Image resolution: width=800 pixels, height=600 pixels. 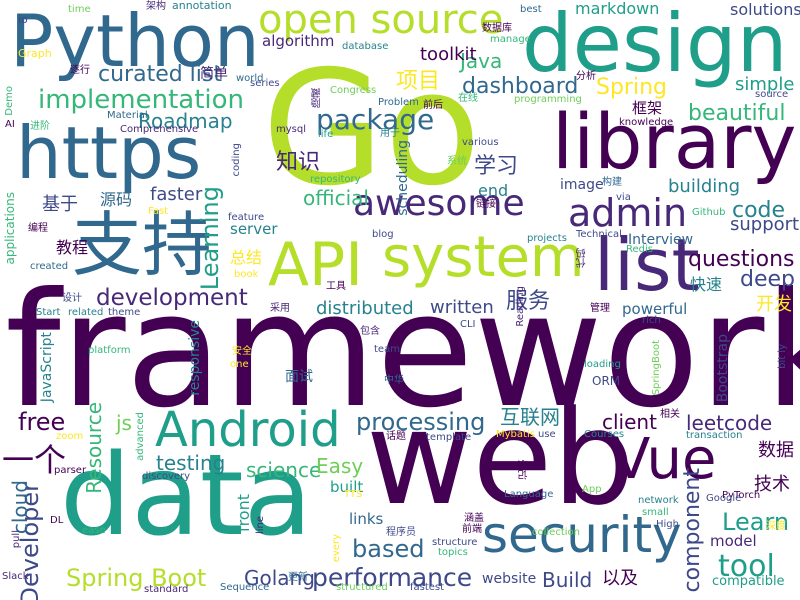 What do you see at coordinates (246, 257) in the screenshot?
I see `word-90: 总结` at bounding box center [246, 257].